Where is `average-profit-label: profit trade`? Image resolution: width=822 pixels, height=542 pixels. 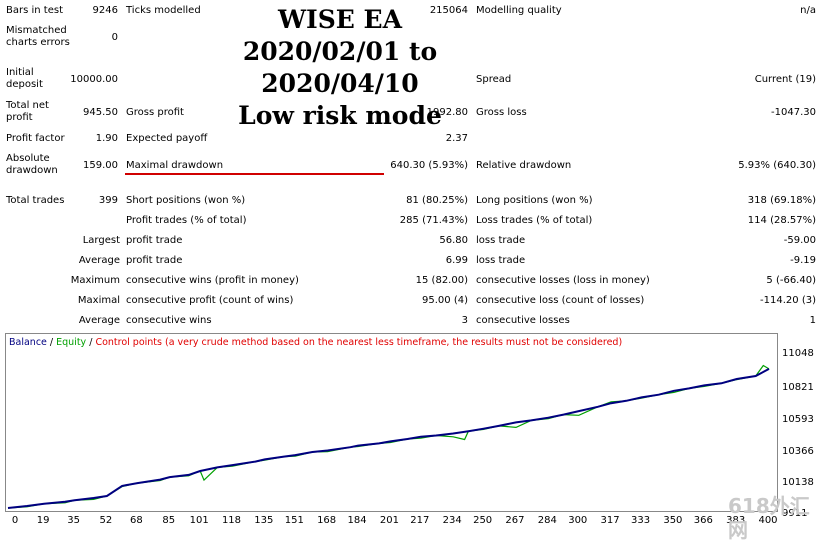 average-profit-label: profit trade is located at coordinates (154, 260).